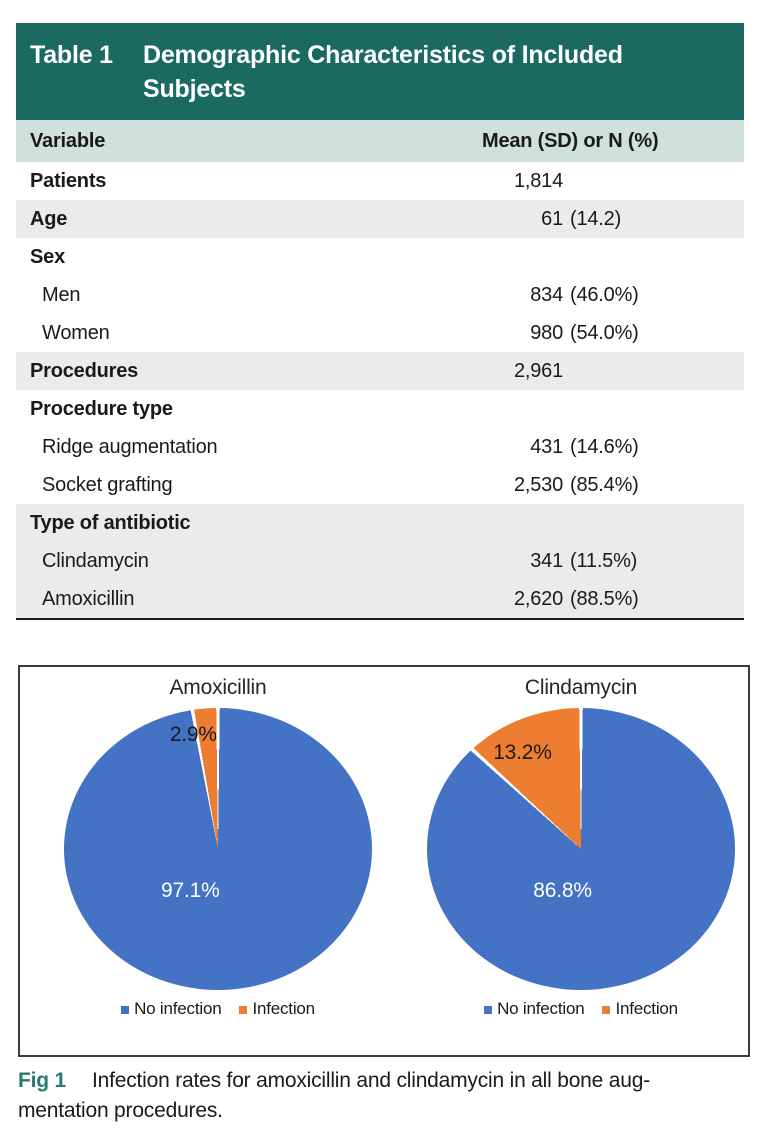  Describe the element at coordinates (538, 370) in the screenshot. I see `row-value: 2,961` at that location.